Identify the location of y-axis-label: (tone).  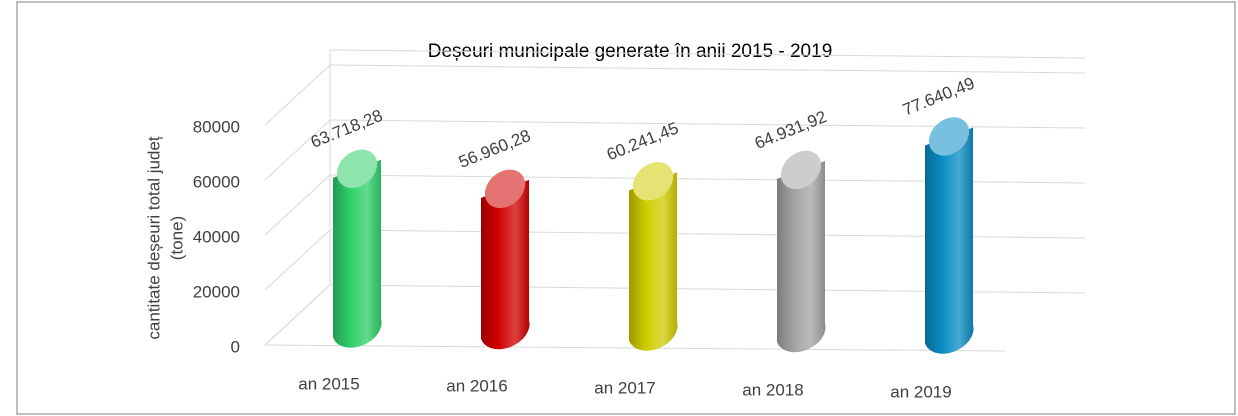
(176, 238).